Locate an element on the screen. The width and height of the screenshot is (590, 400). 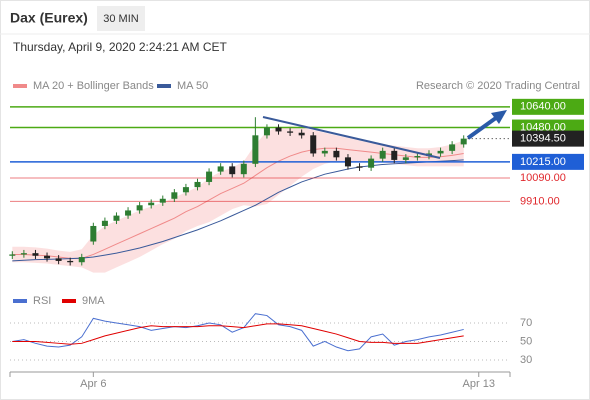
y-tick-label: 70 is located at coordinates (526, 323).